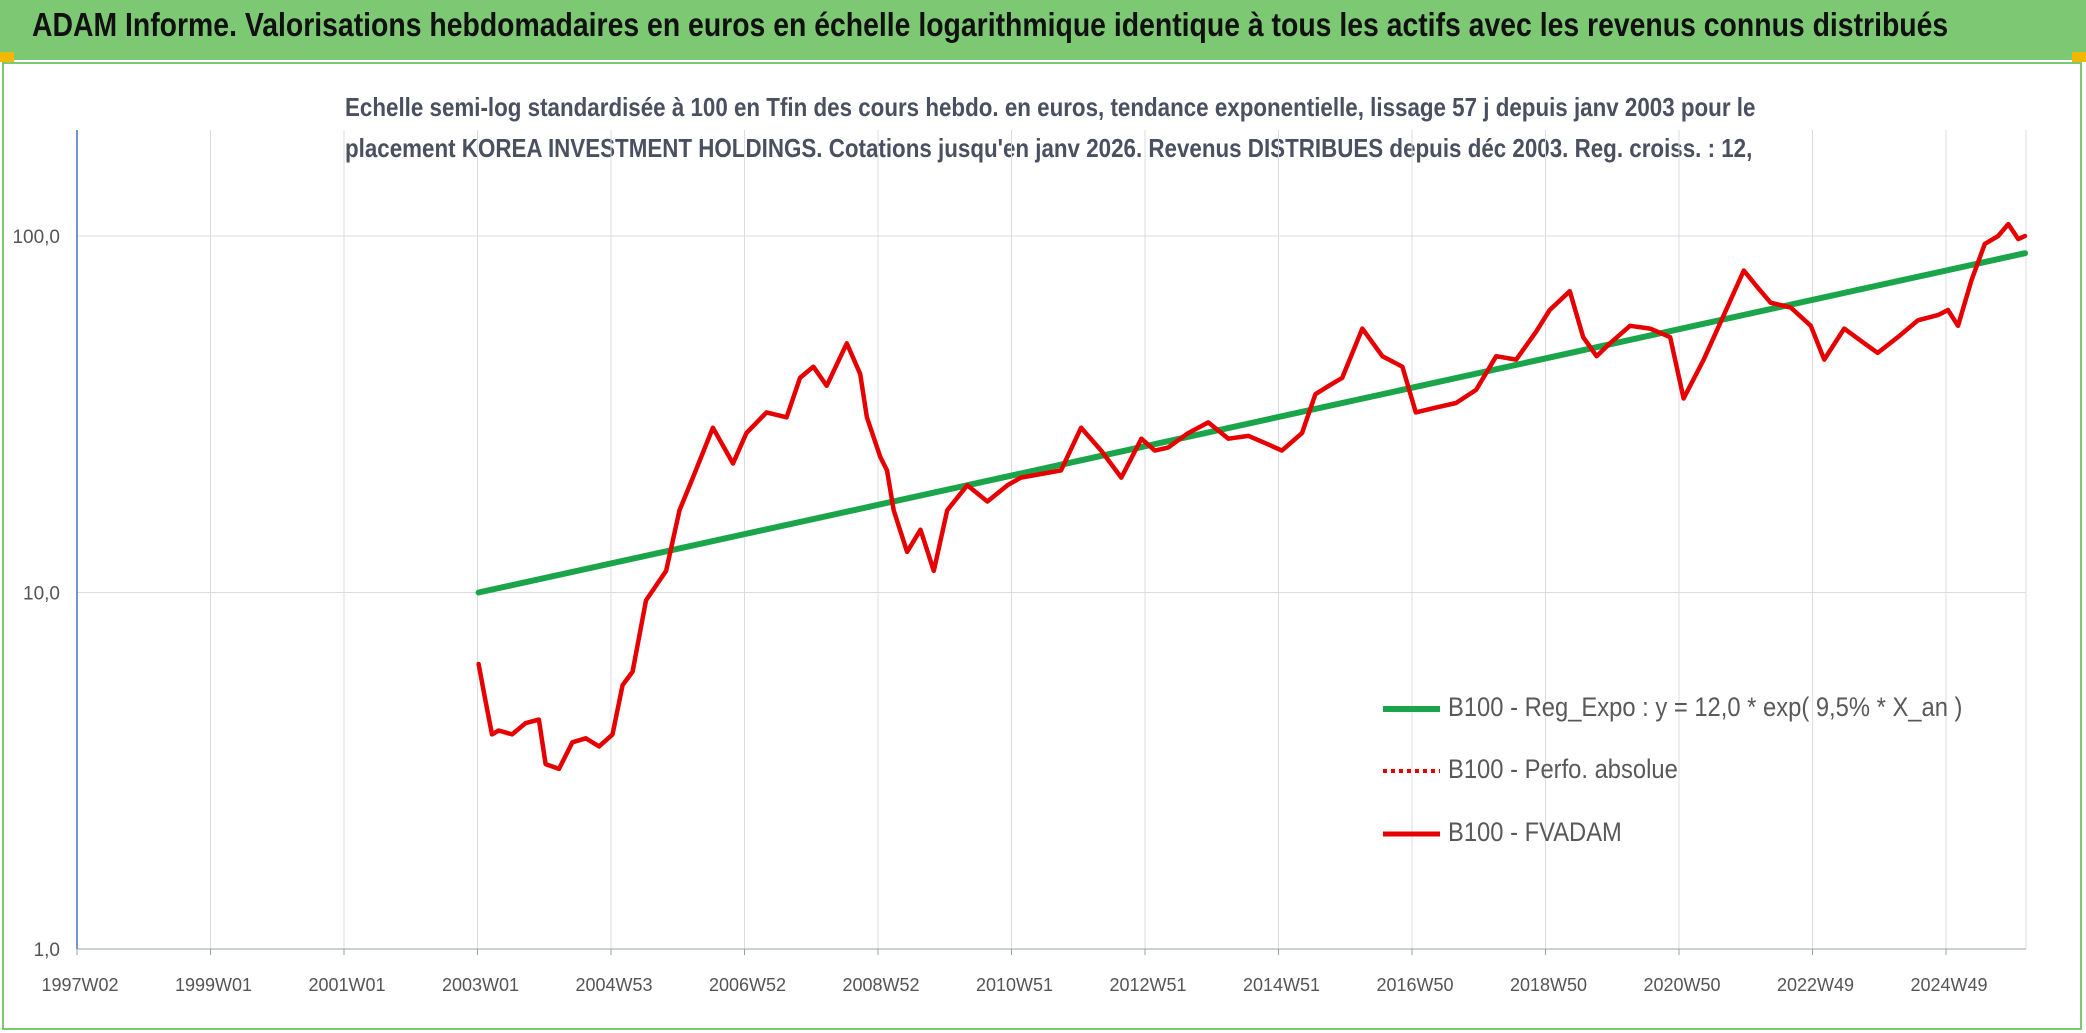 Image resolution: width=2086 pixels, height=1033 pixels. Describe the element at coordinates (1014, 985) in the screenshot. I see `x-tick-label: 2010W51` at that location.